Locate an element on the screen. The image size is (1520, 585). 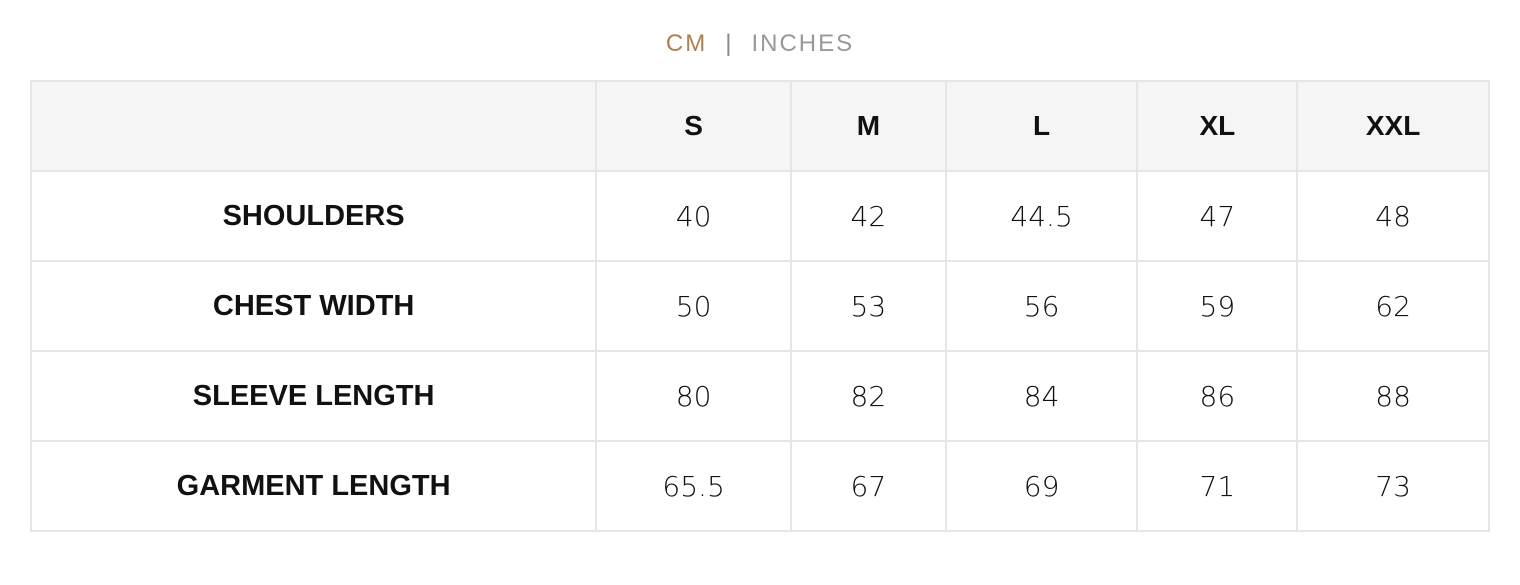
cell-value: 47 is located at coordinates (1217, 216).